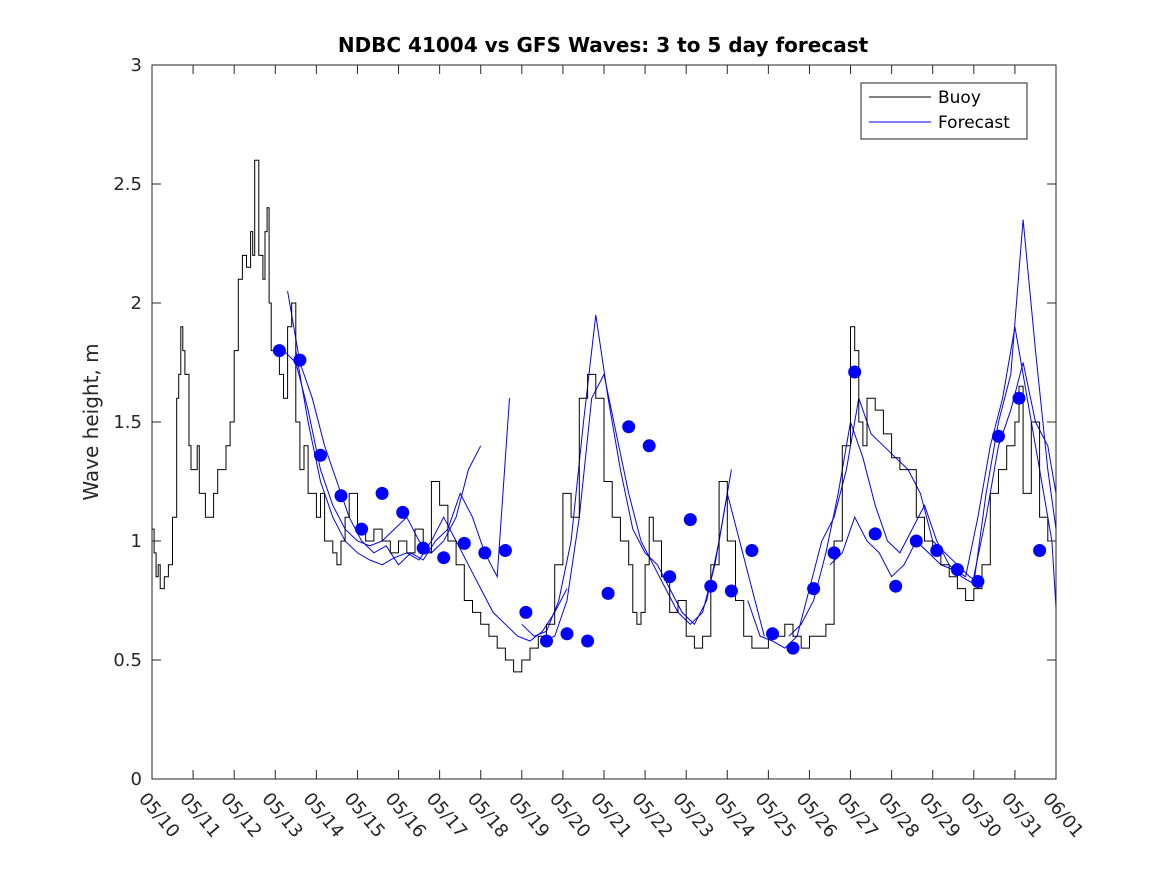 This screenshot has height=875, width=1167. What do you see at coordinates (91, 421) in the screenshot?
I see `y-axis-label: Wave height, m` at bounding box center [91, 421].